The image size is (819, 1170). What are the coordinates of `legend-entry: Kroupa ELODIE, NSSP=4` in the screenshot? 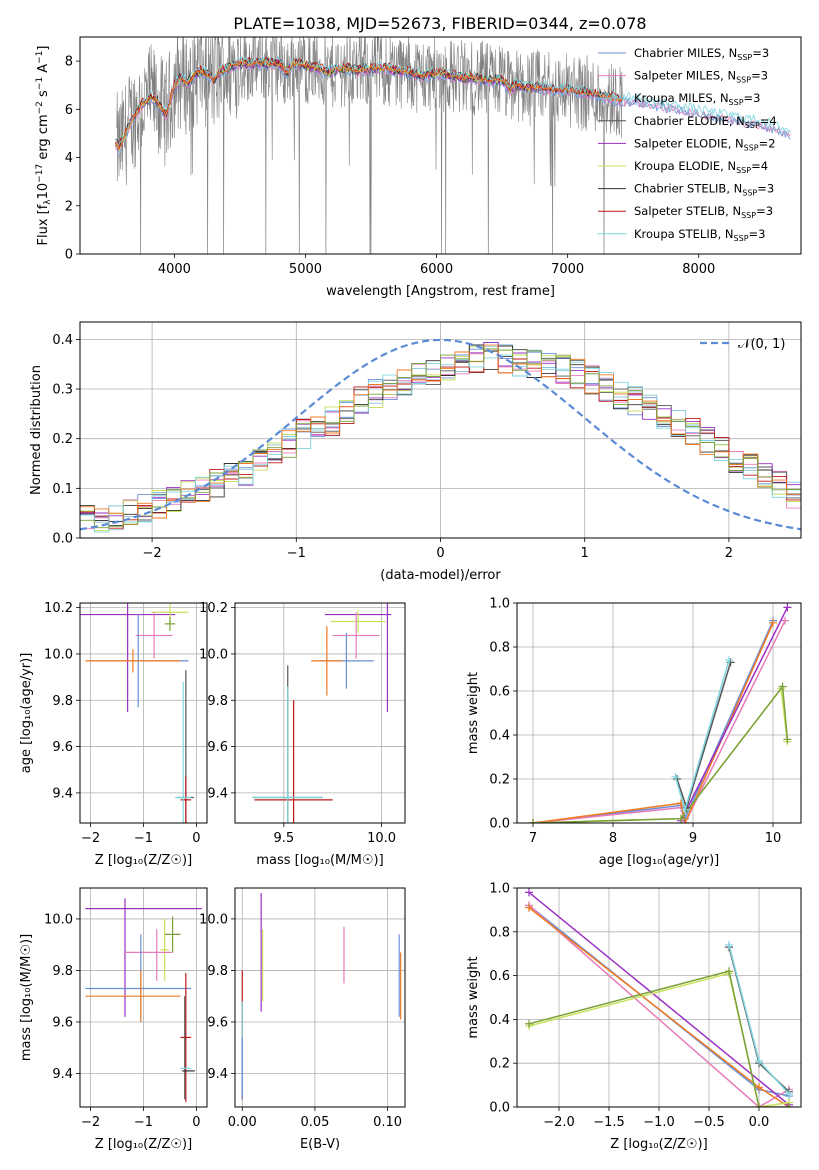 It's located at (701, 167).